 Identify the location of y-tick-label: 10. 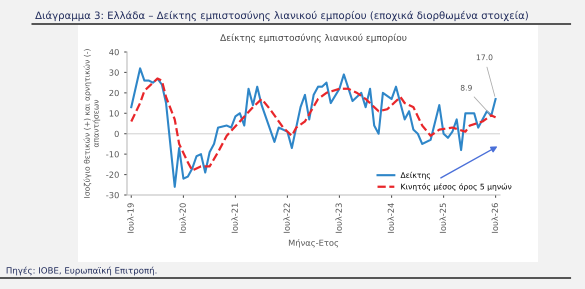
(114, 113).